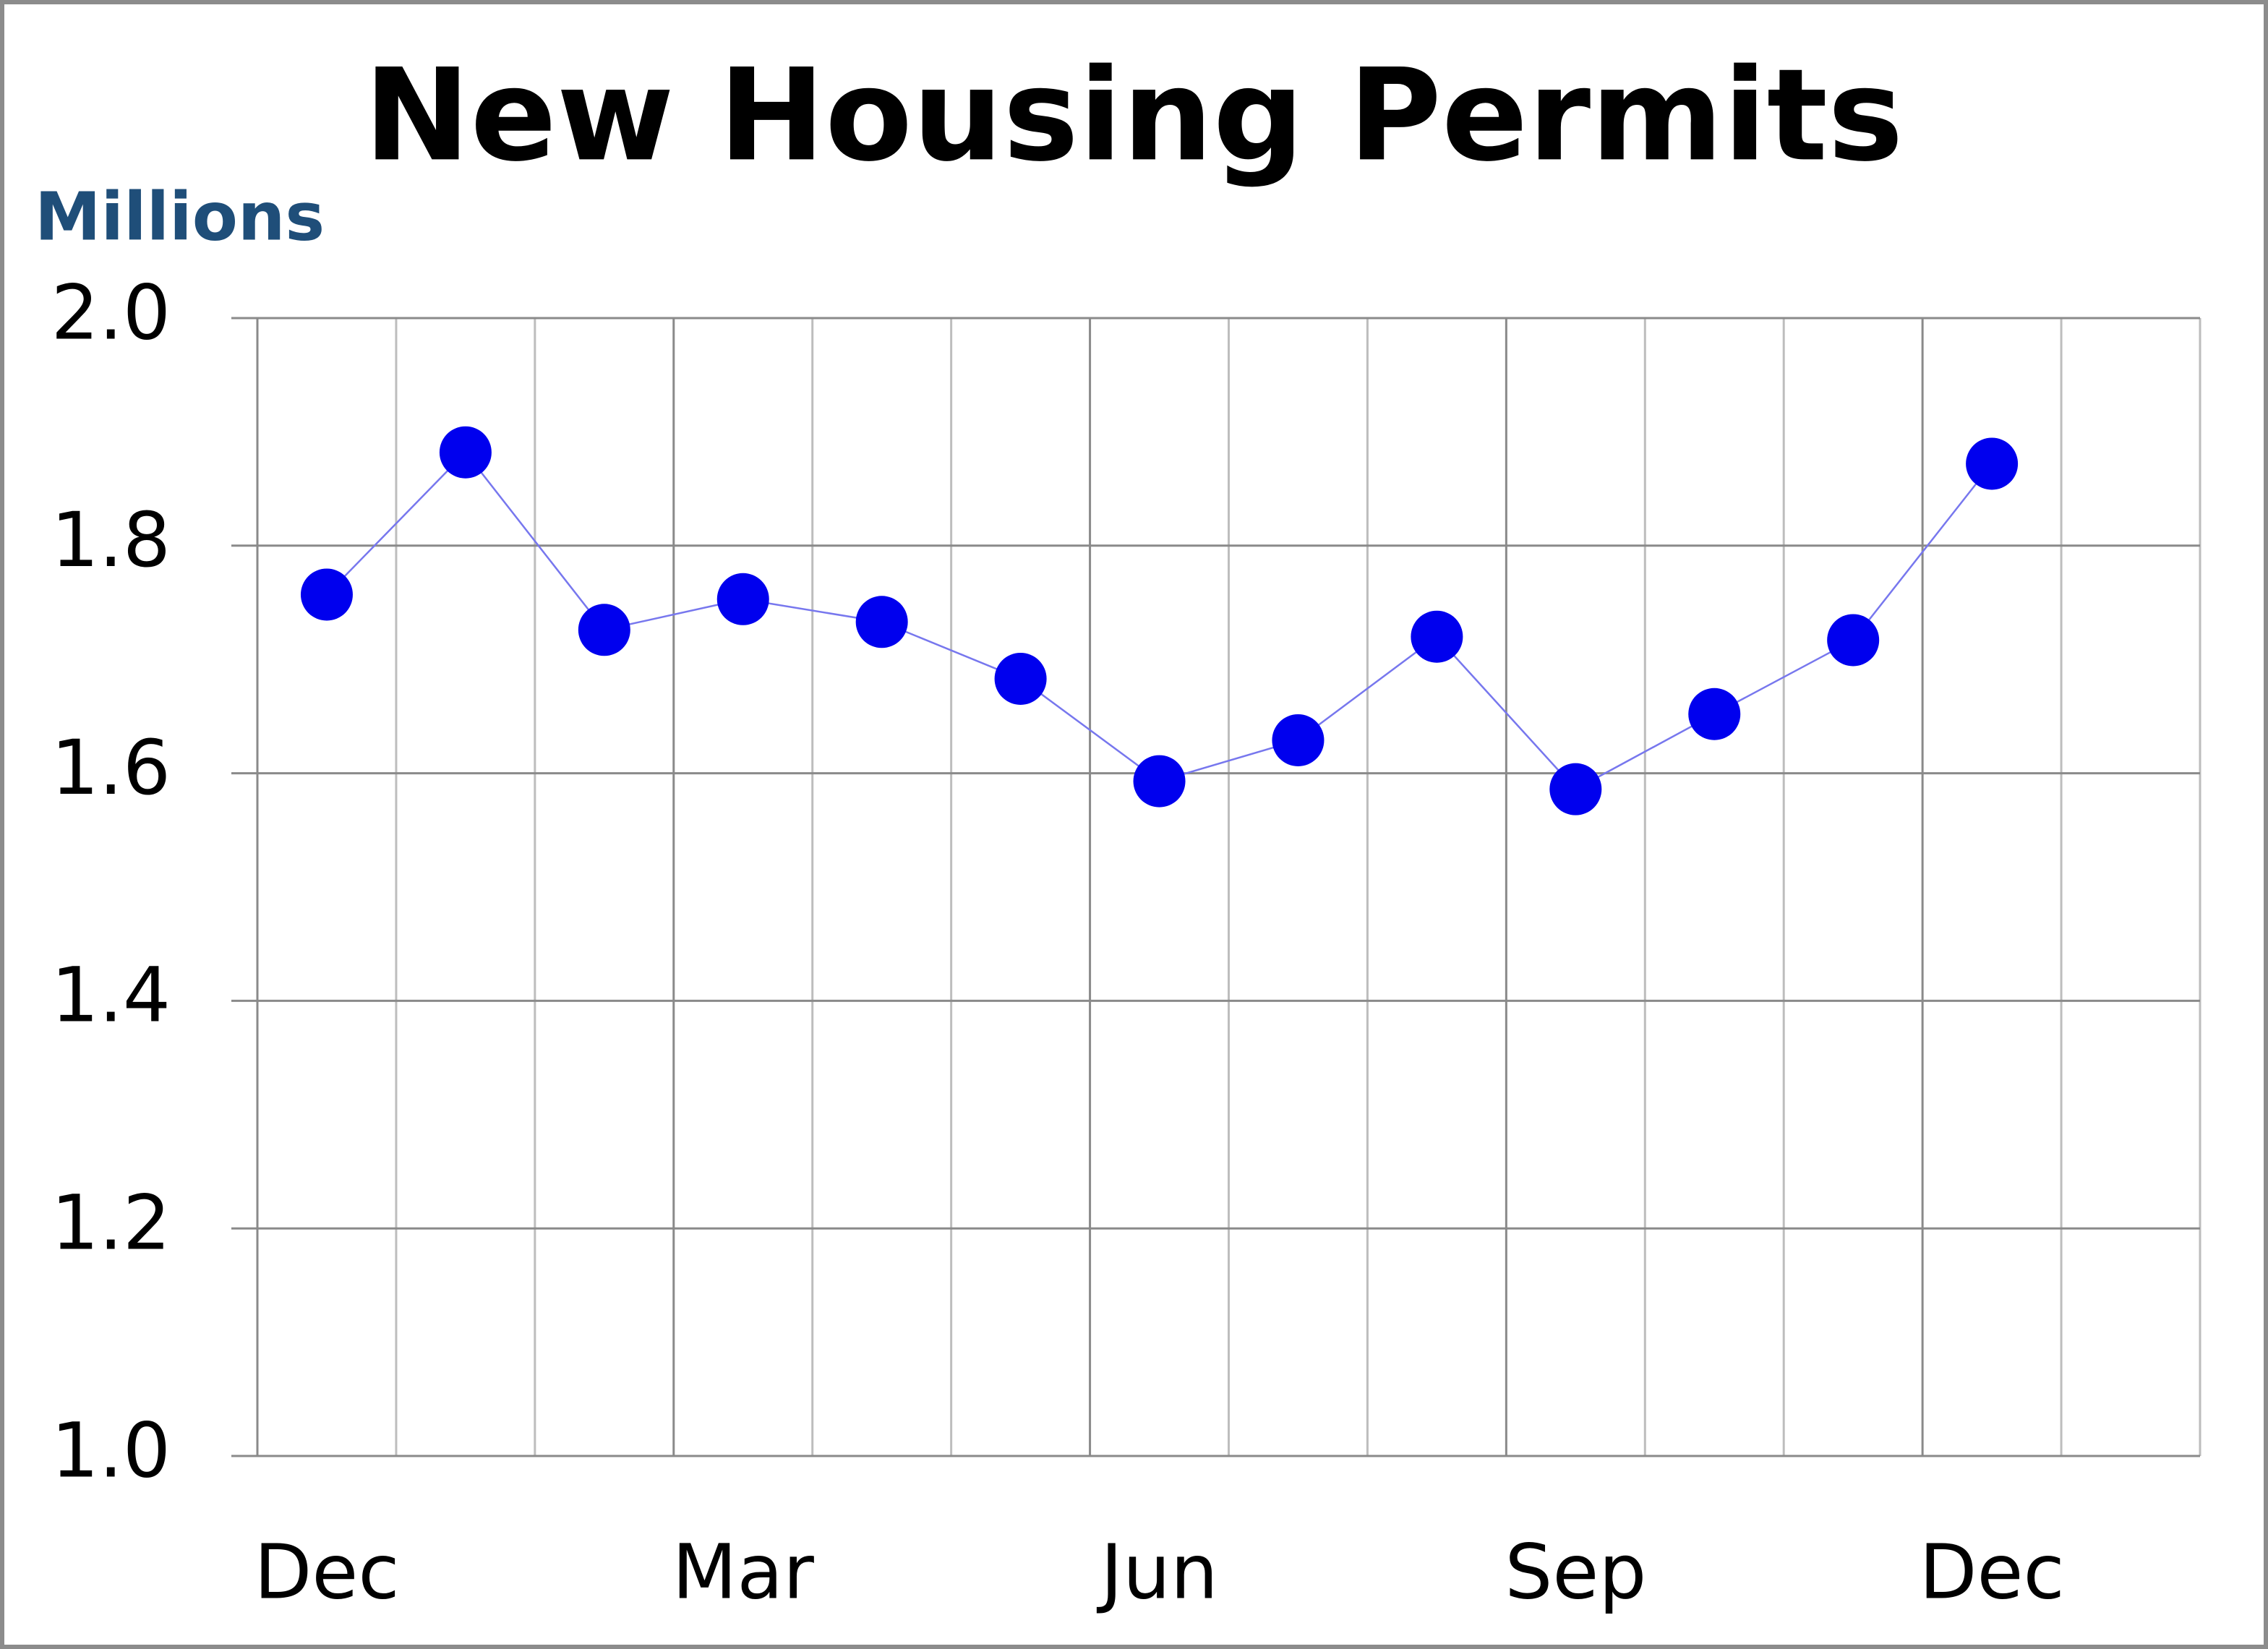  What do you see at coordinates (111, 995) in the screenshot?
I see `y-tick-label: 1.4` at bounding box center [111, 995].